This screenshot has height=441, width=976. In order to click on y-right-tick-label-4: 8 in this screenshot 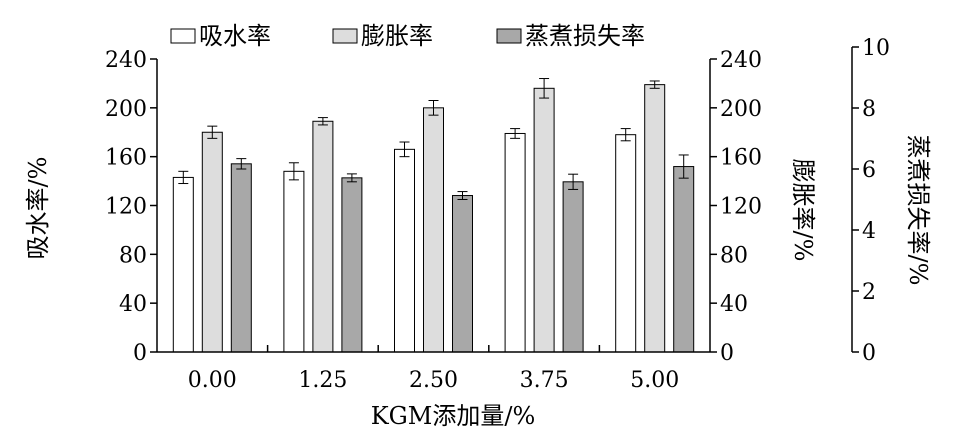, I will do `click(869, 109)`.